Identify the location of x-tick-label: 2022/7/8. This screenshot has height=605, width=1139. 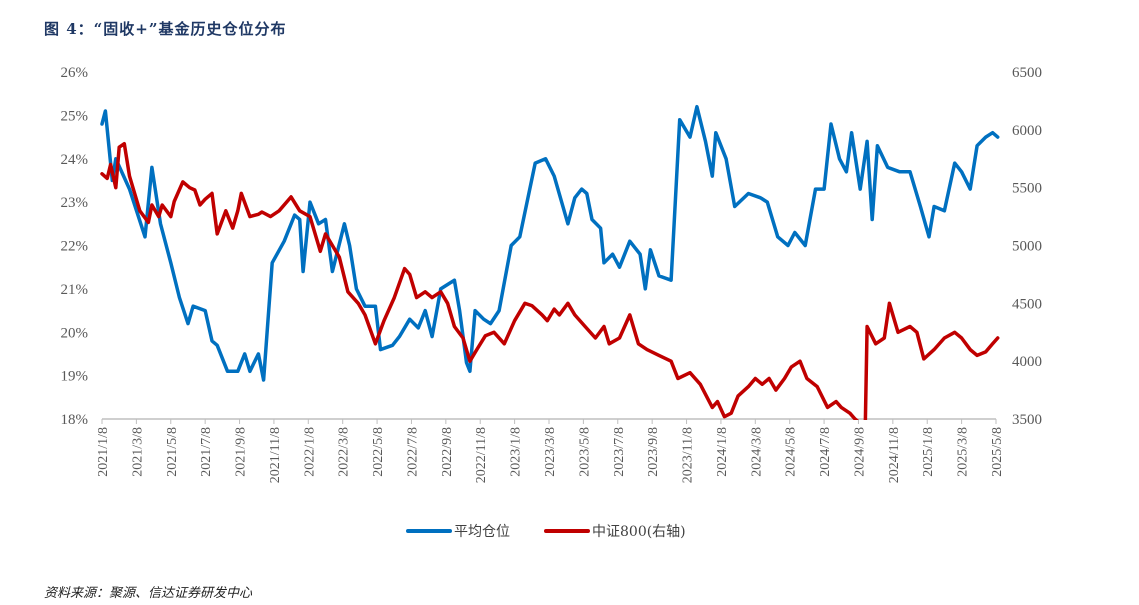
(412, 452).